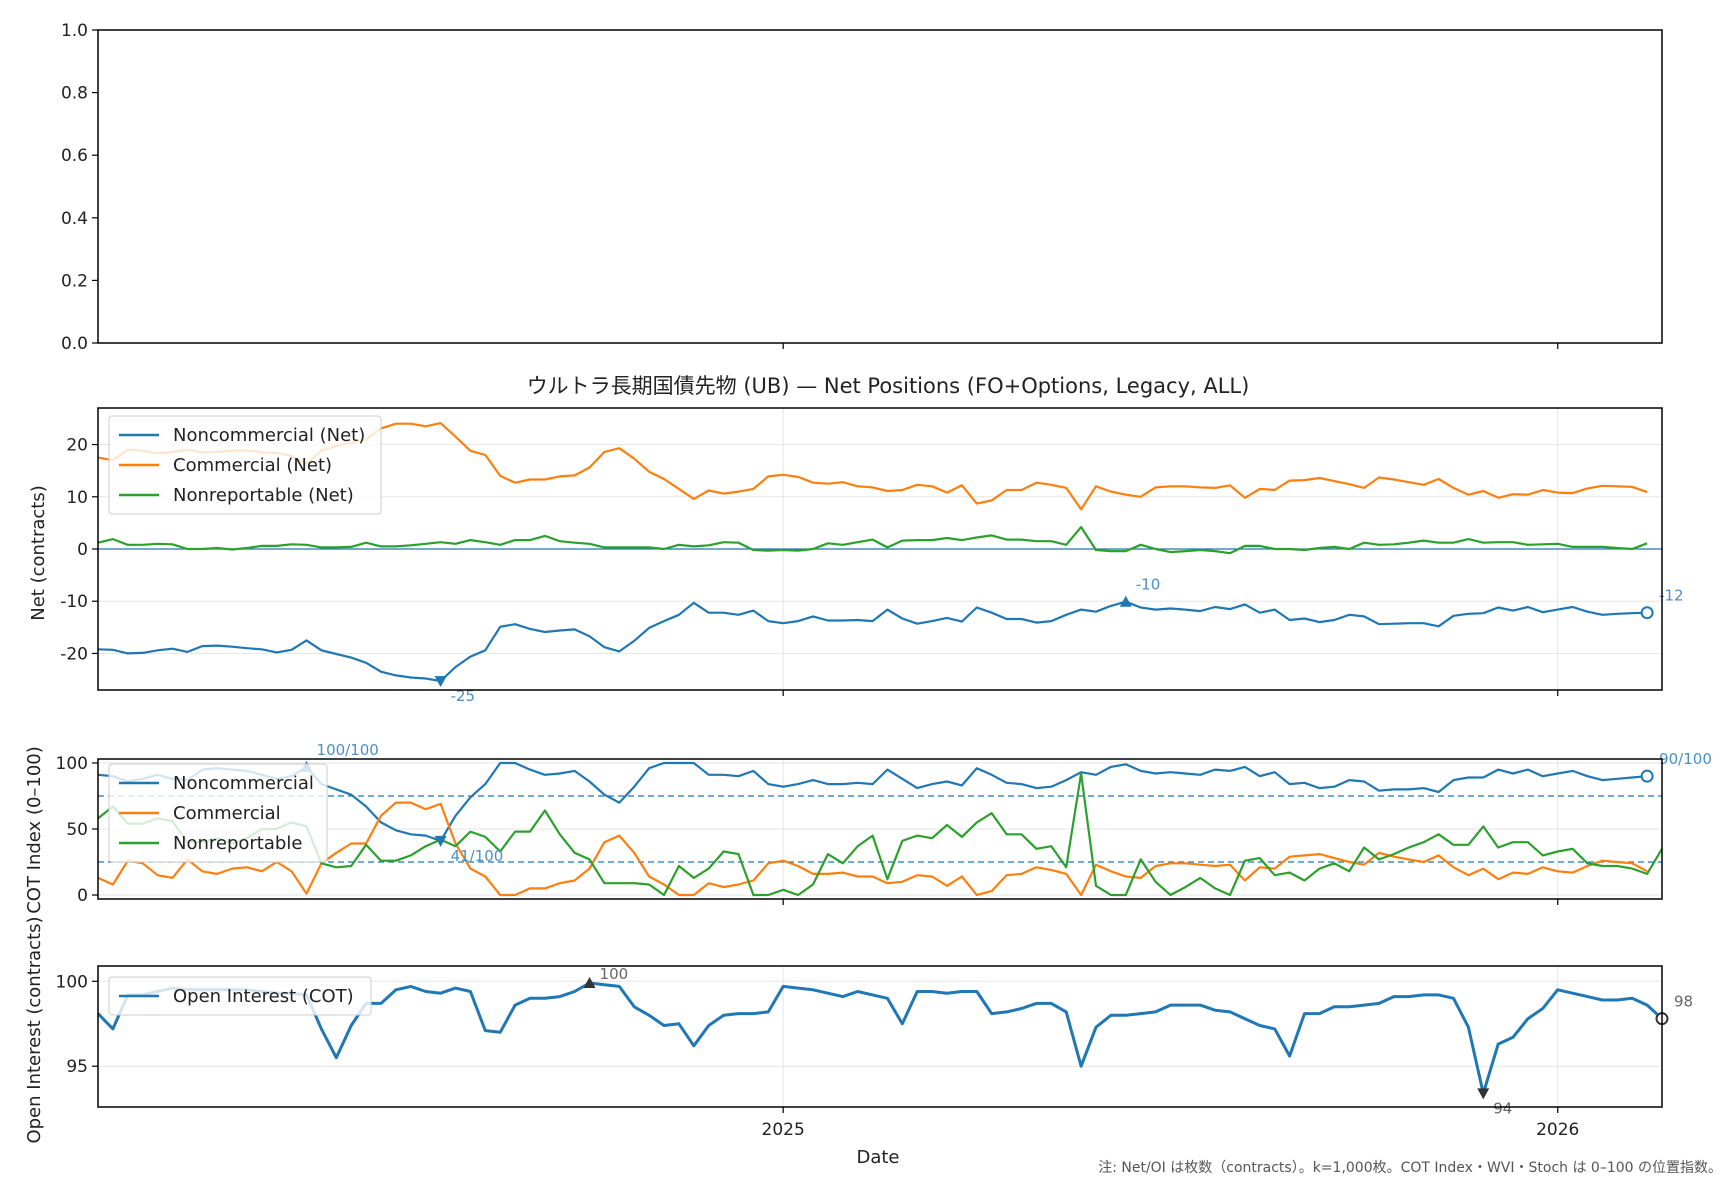 Image resolution: width=1728 pixels, height=1184 pixels. I want to click on series-line-noncommercial-net, so click(872, 641).